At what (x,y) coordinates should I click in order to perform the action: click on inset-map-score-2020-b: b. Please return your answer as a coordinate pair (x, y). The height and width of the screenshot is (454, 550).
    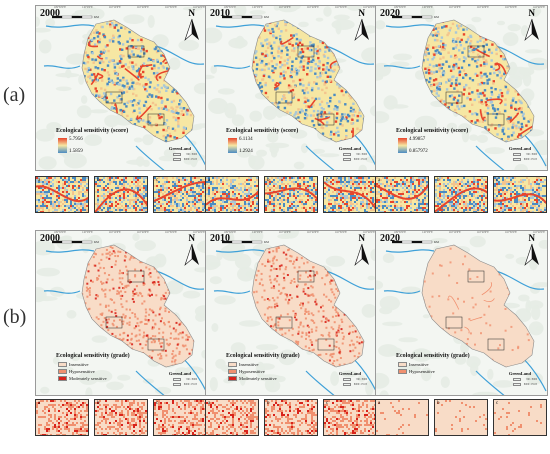
    Looking at the image, I should click on (461, 194).